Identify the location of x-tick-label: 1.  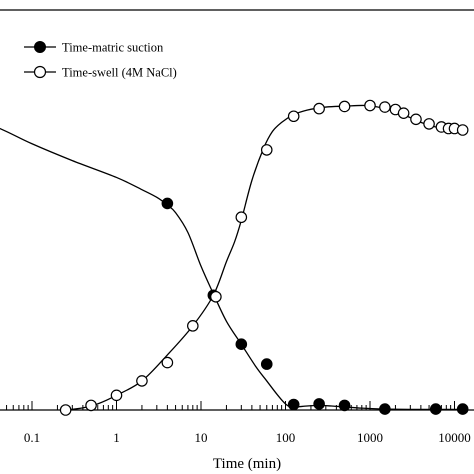
(116, 437).